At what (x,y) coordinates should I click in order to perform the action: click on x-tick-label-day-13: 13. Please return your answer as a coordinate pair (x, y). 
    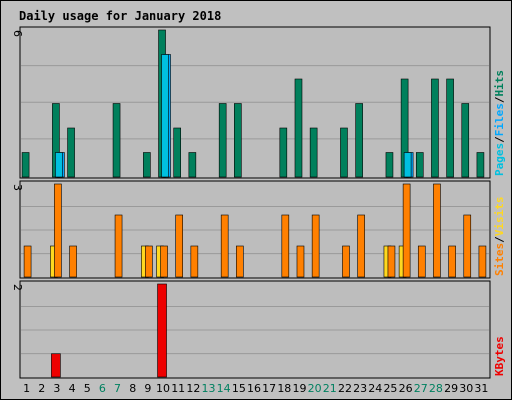
    Looking at the image, I should click on (209, 388).